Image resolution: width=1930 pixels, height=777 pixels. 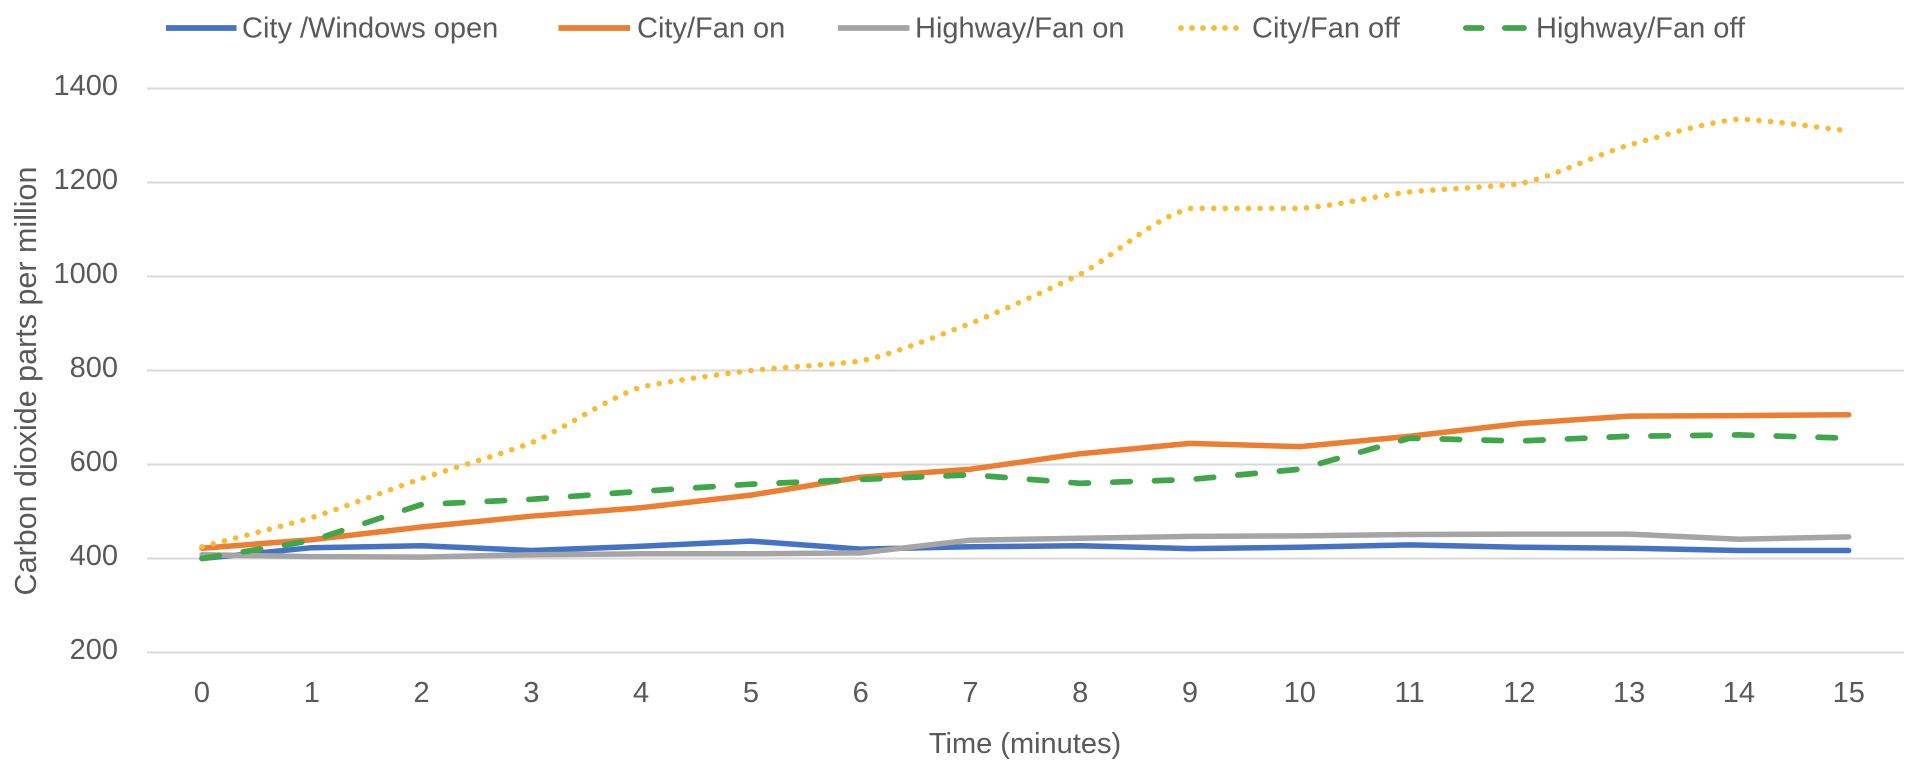 What do you see at coordinates (861, 693) in the screenshot?
I see `svg-text: 6` at bounding box center [861, 693].